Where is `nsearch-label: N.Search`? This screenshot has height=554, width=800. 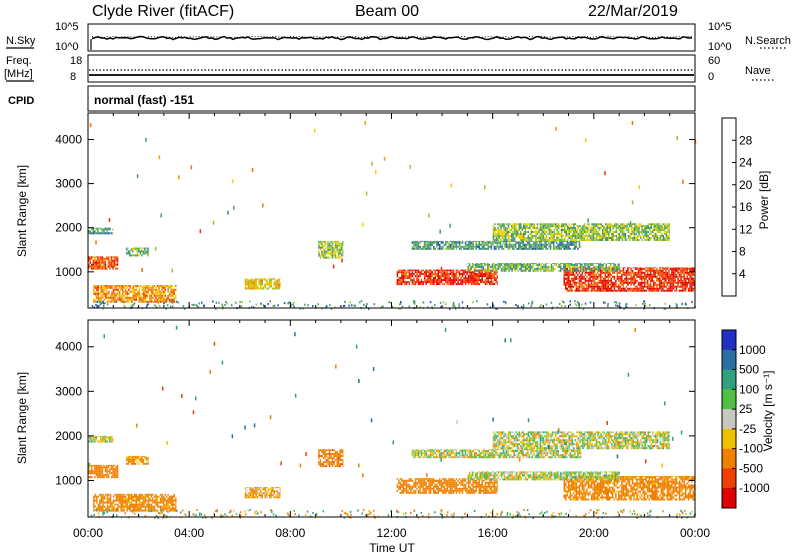
nsearch-label: N.Search is located at coordinates (768, 41).